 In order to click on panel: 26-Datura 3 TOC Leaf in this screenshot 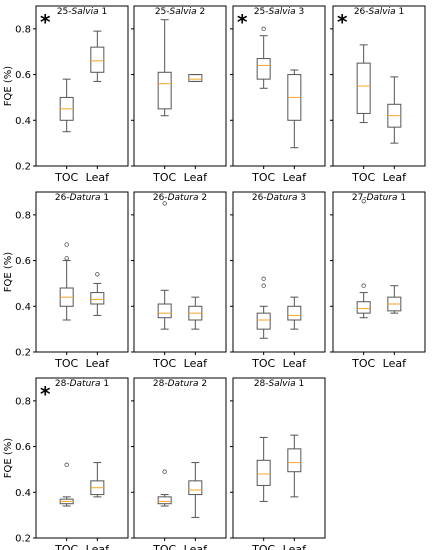, I will do `click(278, 280)`.